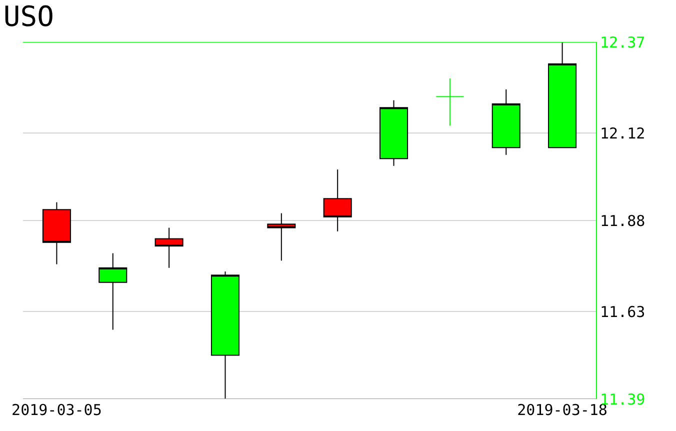 This screenshot has height=431, width=676. Describe the element at coordinates (28, 17) in the screenshot. I see `chart-title: USO` at that location.